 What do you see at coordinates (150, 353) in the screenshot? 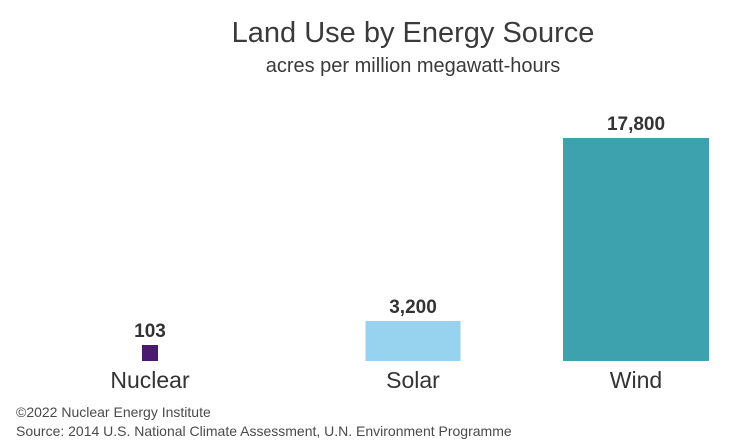
I see `bar-nuclear` at bounding box center [150, 353].